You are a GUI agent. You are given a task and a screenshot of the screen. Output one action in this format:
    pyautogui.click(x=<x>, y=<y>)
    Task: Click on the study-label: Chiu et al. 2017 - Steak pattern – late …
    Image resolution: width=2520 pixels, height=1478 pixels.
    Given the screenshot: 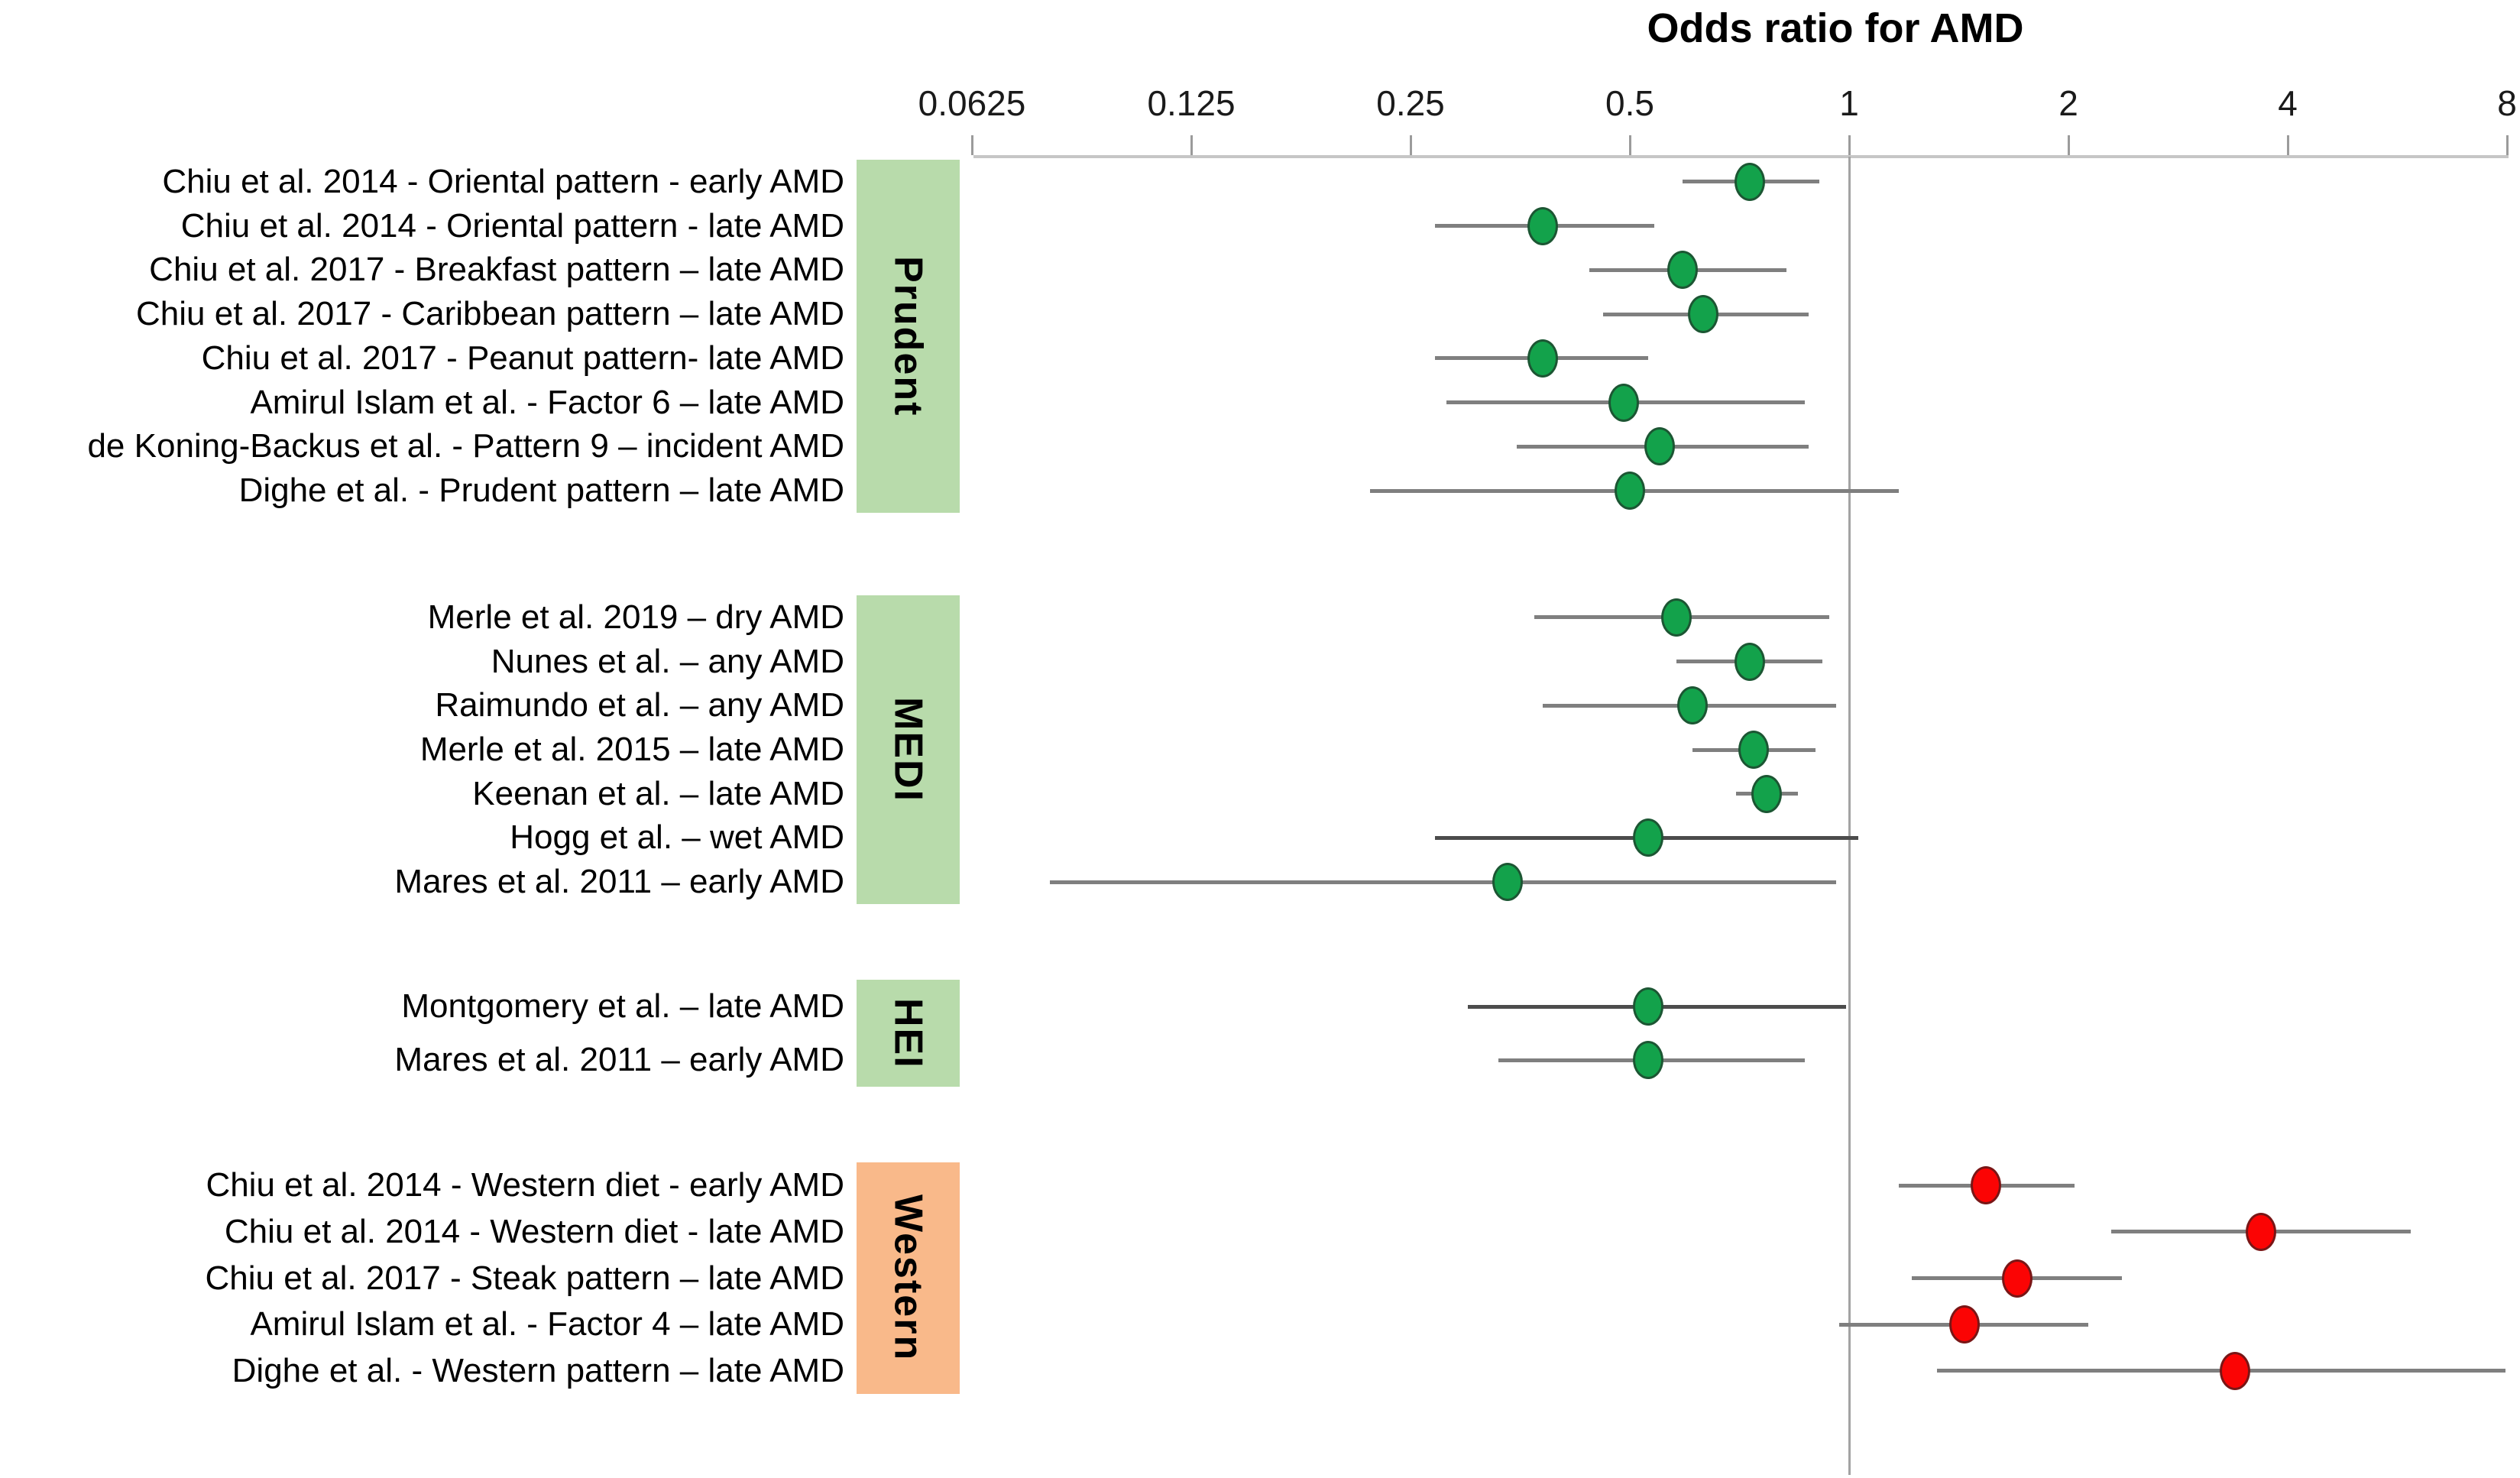 What is the action you would take?
    pyautogui.click(x=524, y=1278)
    